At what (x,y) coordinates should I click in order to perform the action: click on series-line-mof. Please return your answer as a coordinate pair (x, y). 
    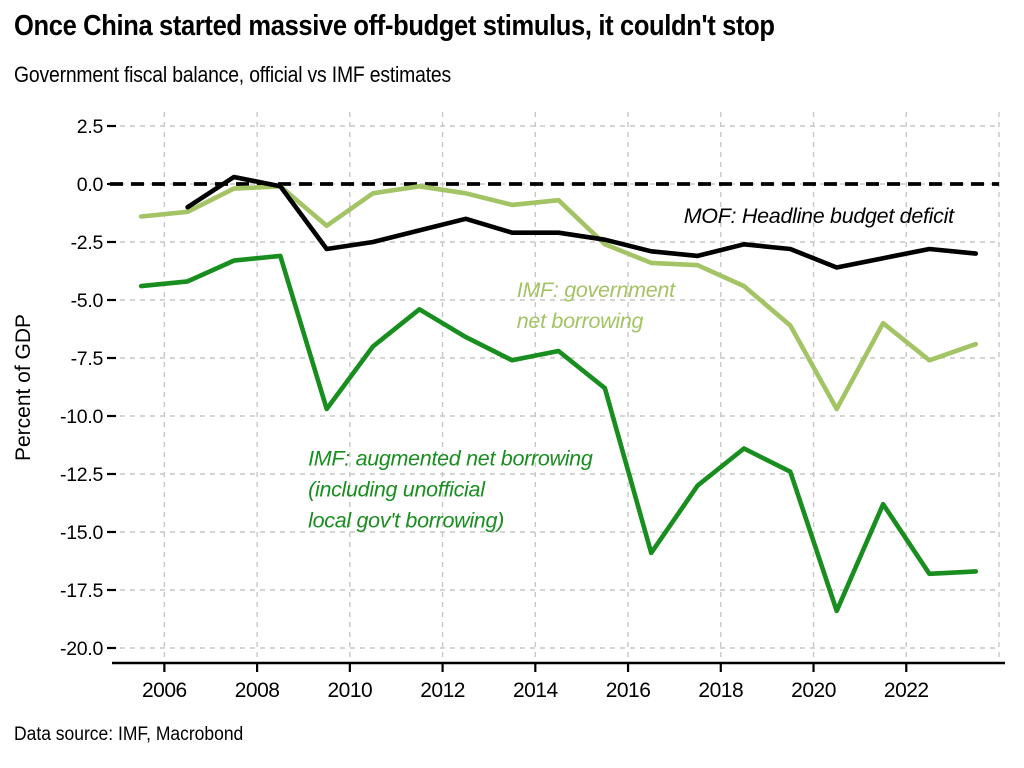
    Looking at the image, I should click on (582, 222).